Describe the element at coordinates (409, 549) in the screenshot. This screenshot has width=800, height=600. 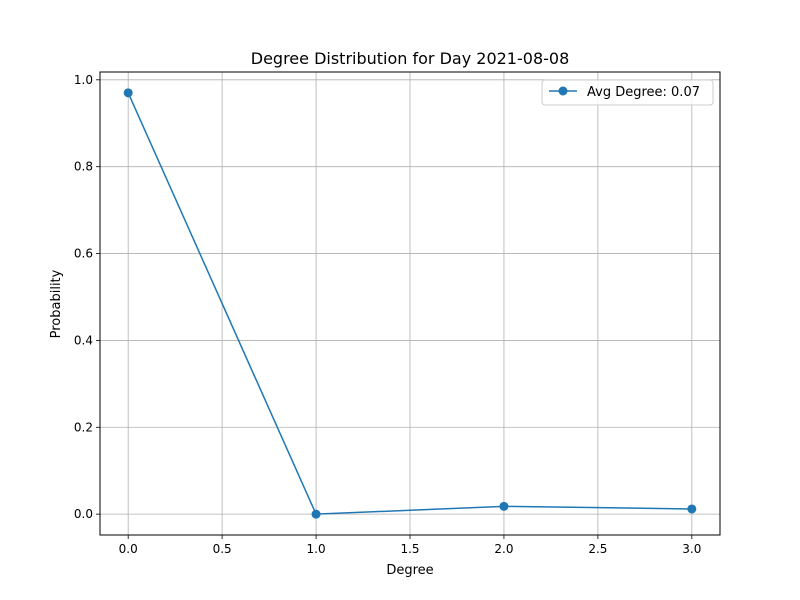
I see `x-tick-label: 1.5` at that location.